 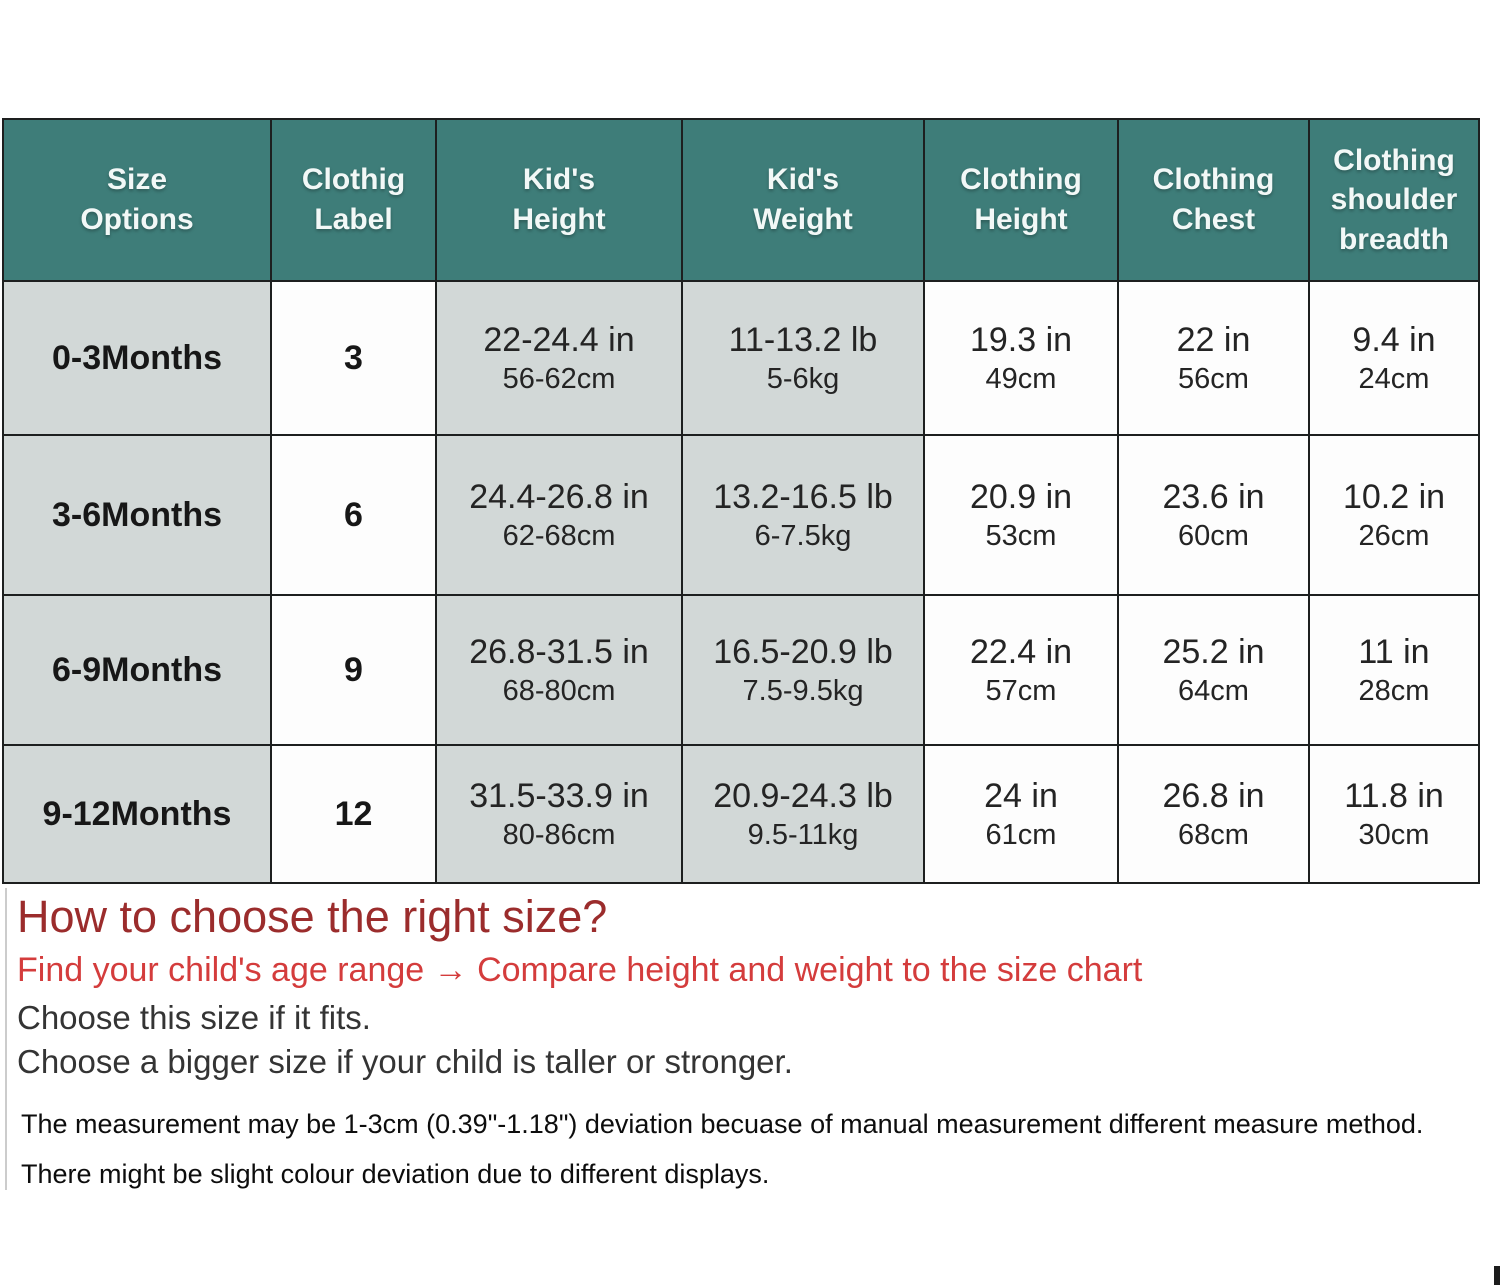 I want to click on cell-clothing-height: 24 in 61cm, so click(x=1021, y=814).